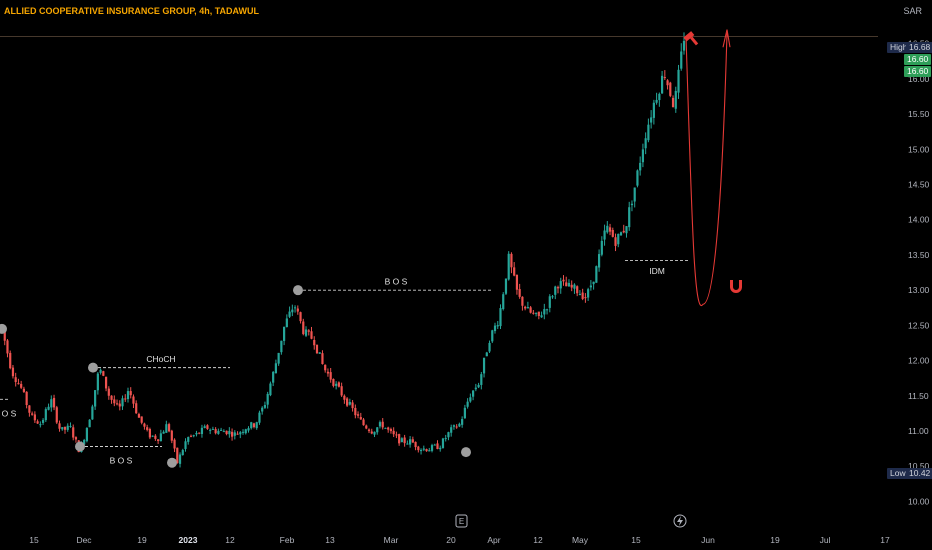  What do you see at coordinates (898, 473) in the screenshot?
I see `low-label: Low` at bounding box center [898, 473].